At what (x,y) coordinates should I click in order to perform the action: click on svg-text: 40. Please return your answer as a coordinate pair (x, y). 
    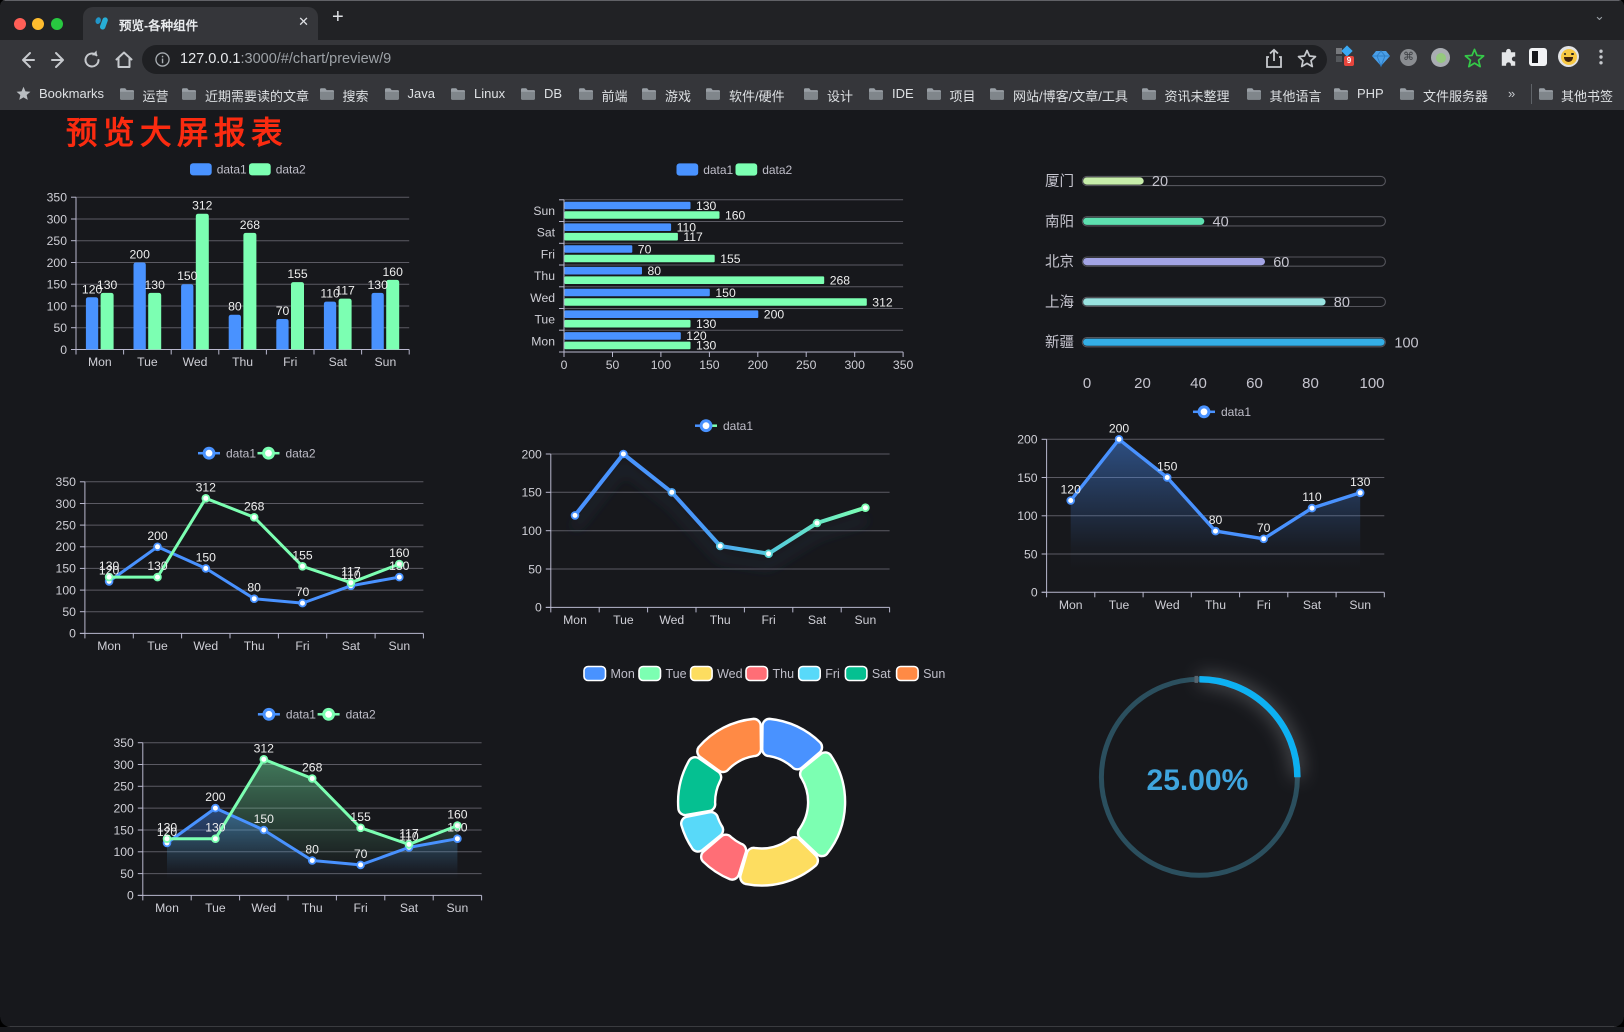
    Looking at the image, I should click on (1198, 383).